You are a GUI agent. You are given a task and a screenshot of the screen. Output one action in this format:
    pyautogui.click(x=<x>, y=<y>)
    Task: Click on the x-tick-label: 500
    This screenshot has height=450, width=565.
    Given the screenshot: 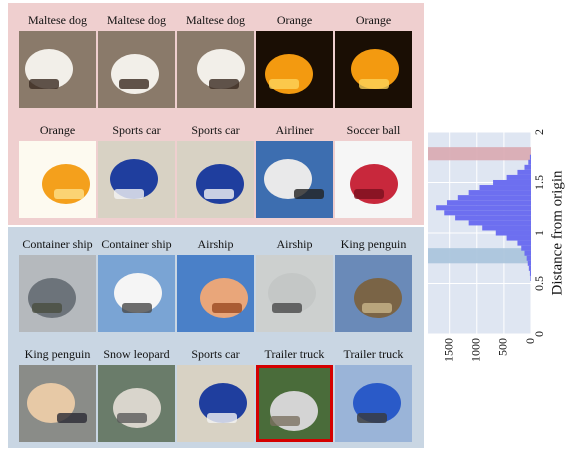 What is the action you would take?
    pyautogui.click(x=503, y=347)
    